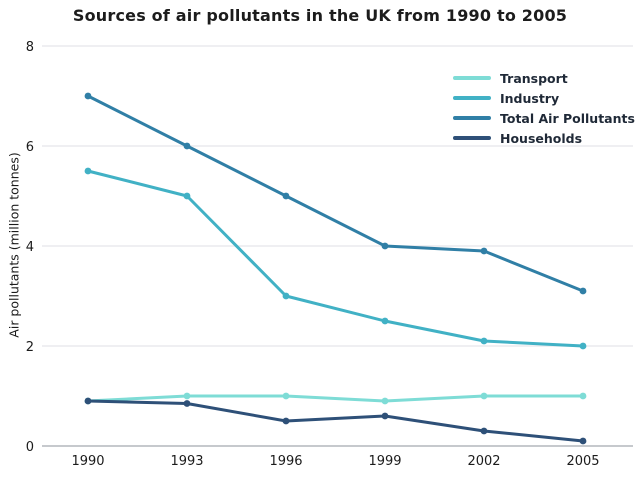 Image resolution: width=640 pixels, height=480 pixels. I want to click on y-tick-label: 8, so click(30, 47).